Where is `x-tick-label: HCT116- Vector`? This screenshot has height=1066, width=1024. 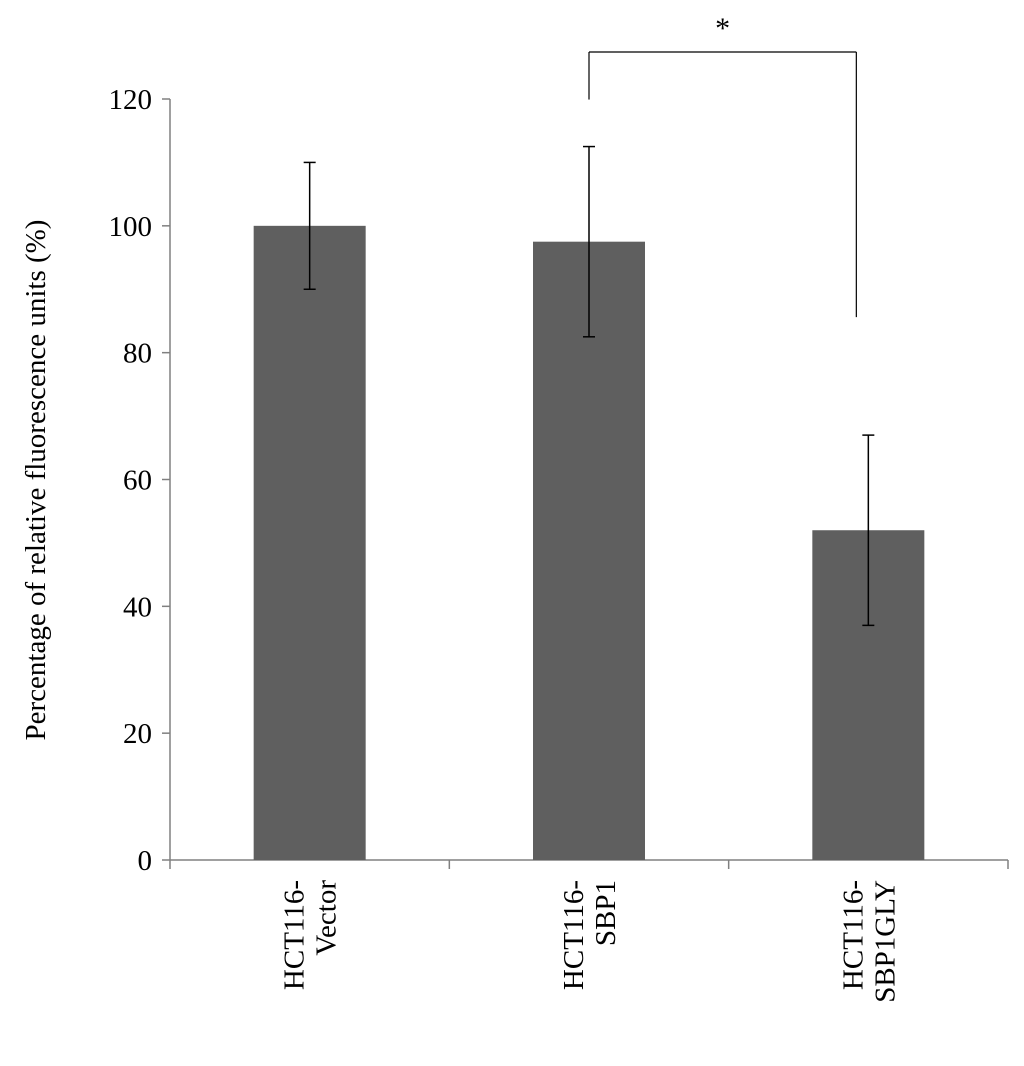 x-tick-label: HCT116- Vector is located at coordinates (311, 935).